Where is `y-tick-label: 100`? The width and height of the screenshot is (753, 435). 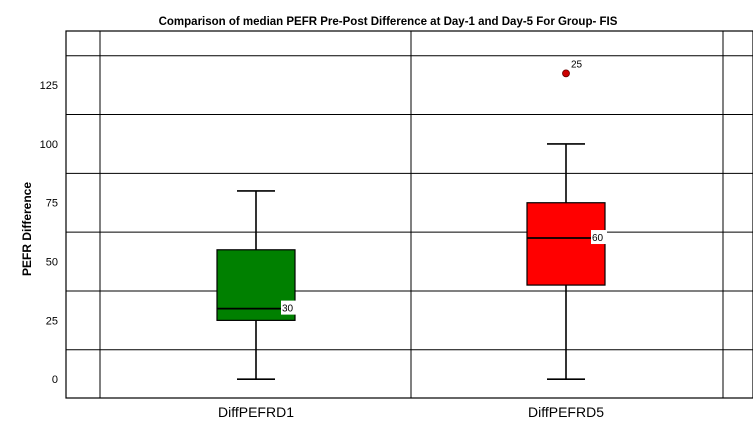 y-tick-label: 100 is located at coordinates (49, 145).